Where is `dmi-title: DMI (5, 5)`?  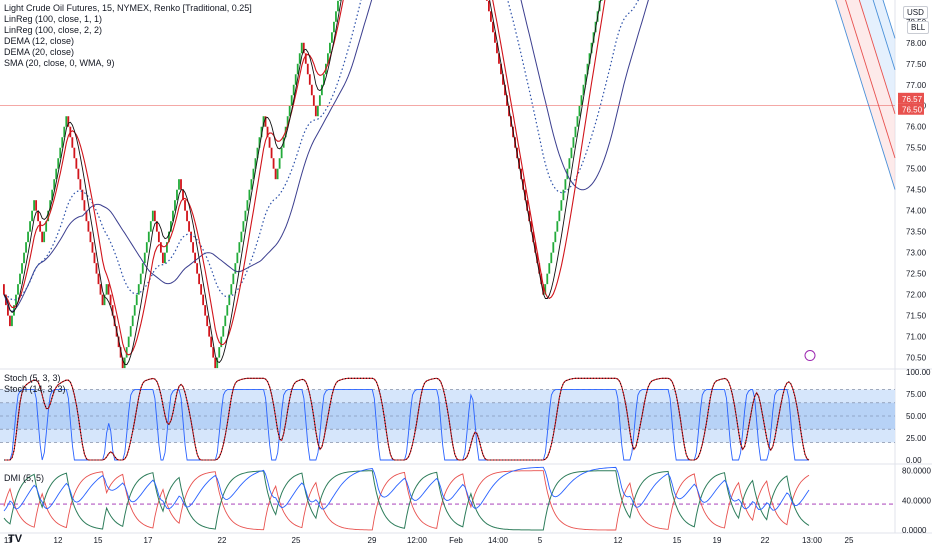 dmi-title: DMI (5, 5) is located at coordinates (24, 478).